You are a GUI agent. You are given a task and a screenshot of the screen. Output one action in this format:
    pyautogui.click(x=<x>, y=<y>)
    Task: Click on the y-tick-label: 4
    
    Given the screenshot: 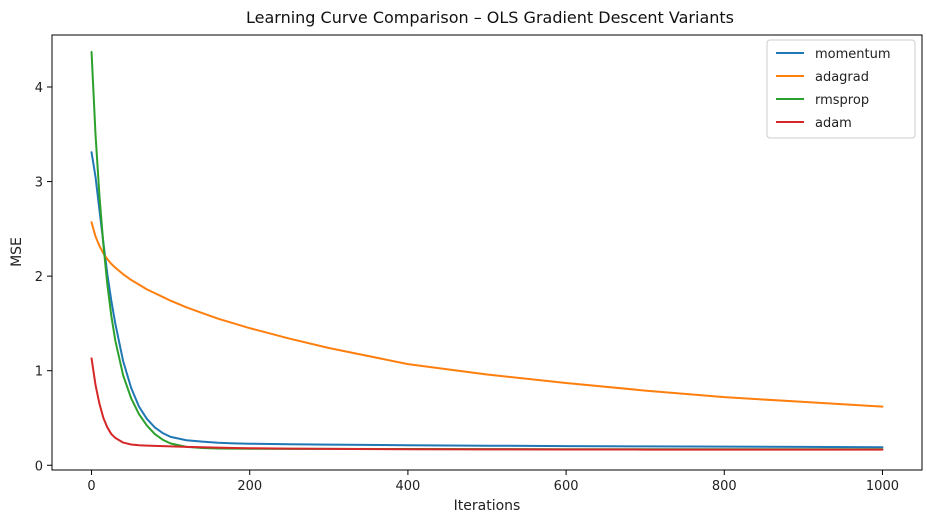 What is the action you would take?
    pyautogui.click(x=39, y=88)
    